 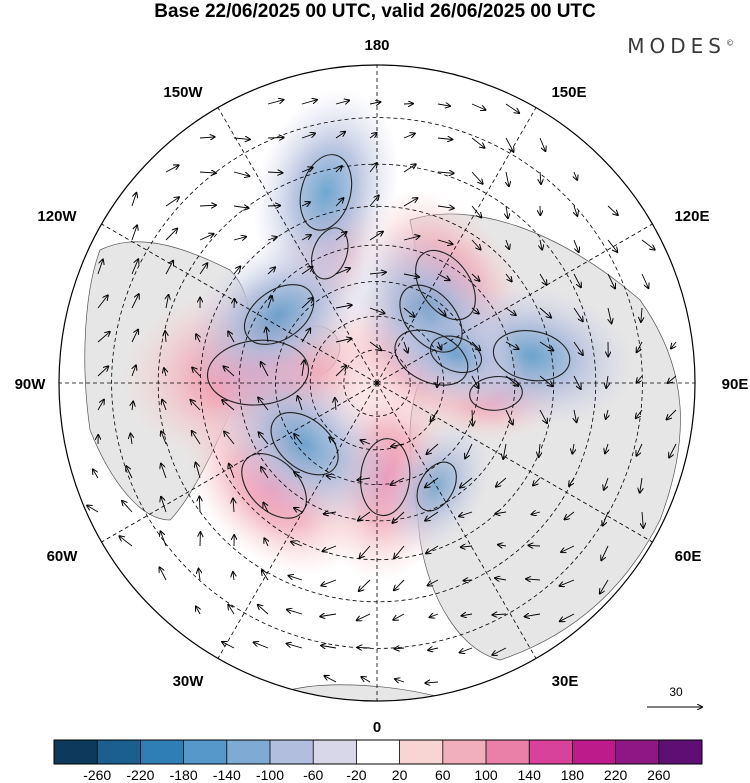 What do you see at coordinates (735, 384) in the screenshot?
I see `lon-label-90e: 90E` at bounding box center [735, 384].